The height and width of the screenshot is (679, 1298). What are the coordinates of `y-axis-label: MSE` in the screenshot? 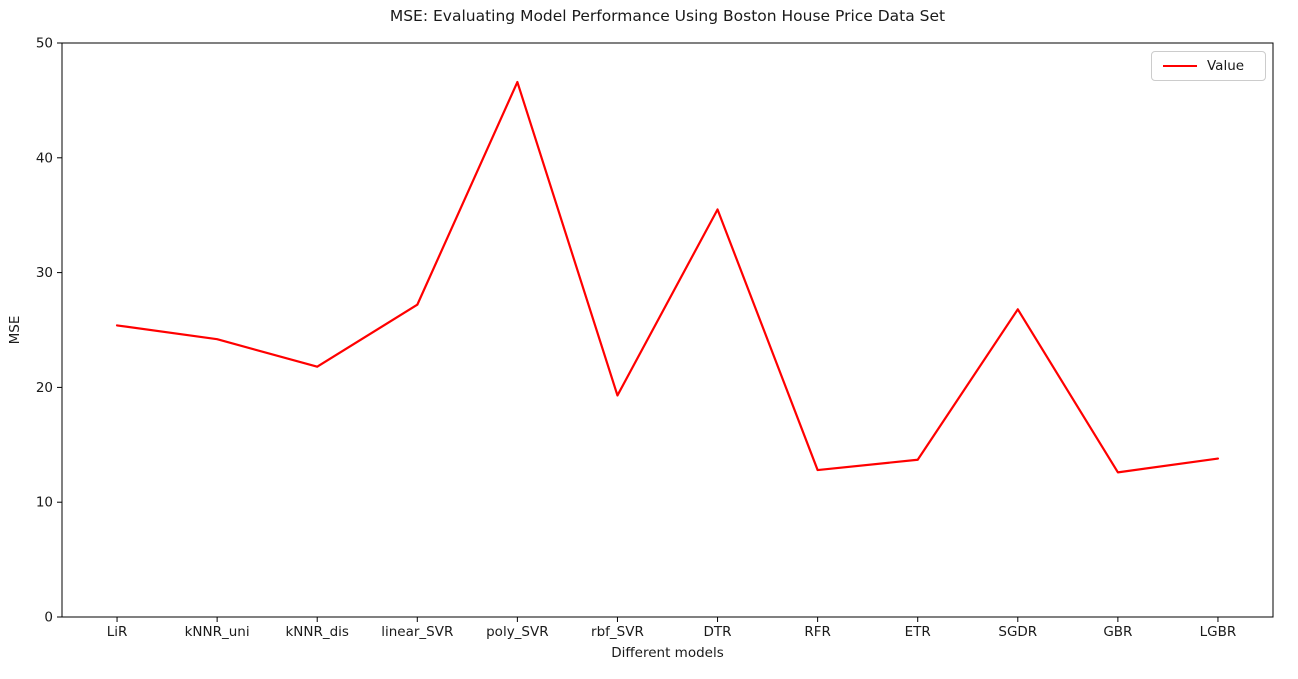 It's located at (15, 330).